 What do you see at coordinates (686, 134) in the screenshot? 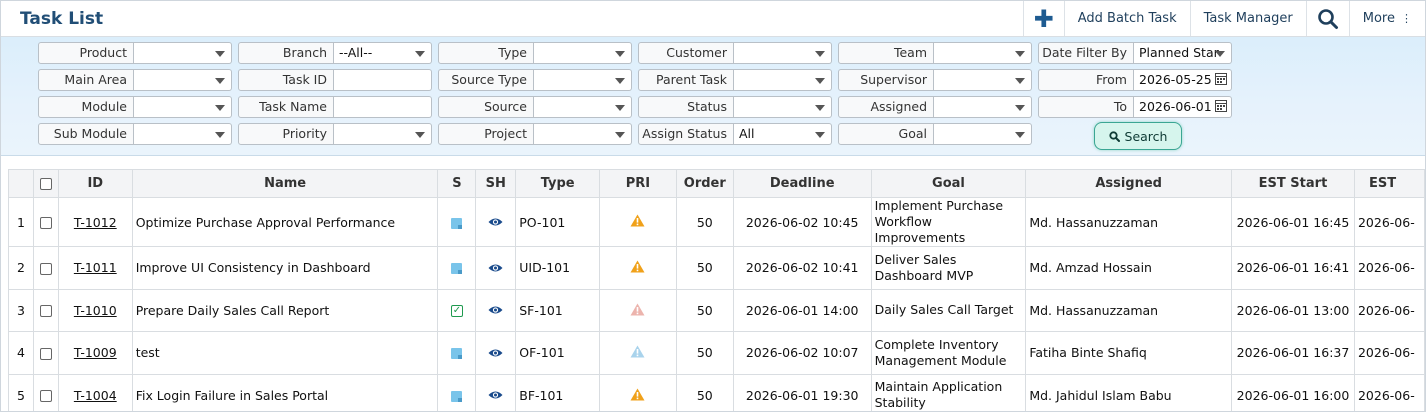
I see `assign-status-label: Assign Status` at bounding box center [686, 134].